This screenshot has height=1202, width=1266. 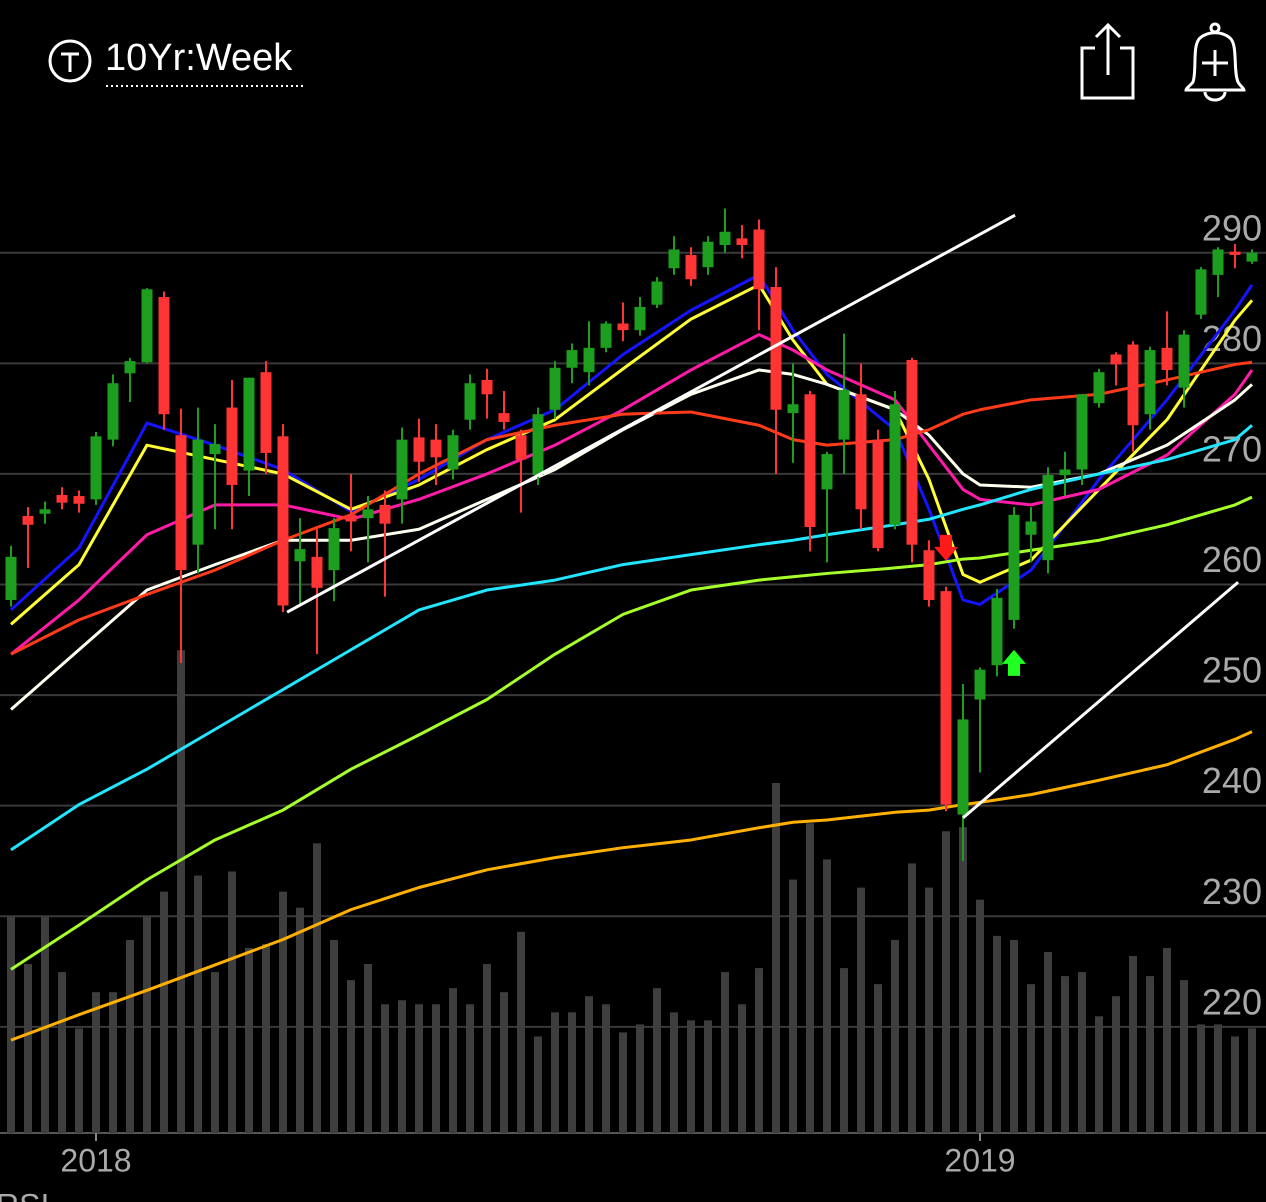 I want to click on y-tick-label: 240, so click(x=1232, y=780).